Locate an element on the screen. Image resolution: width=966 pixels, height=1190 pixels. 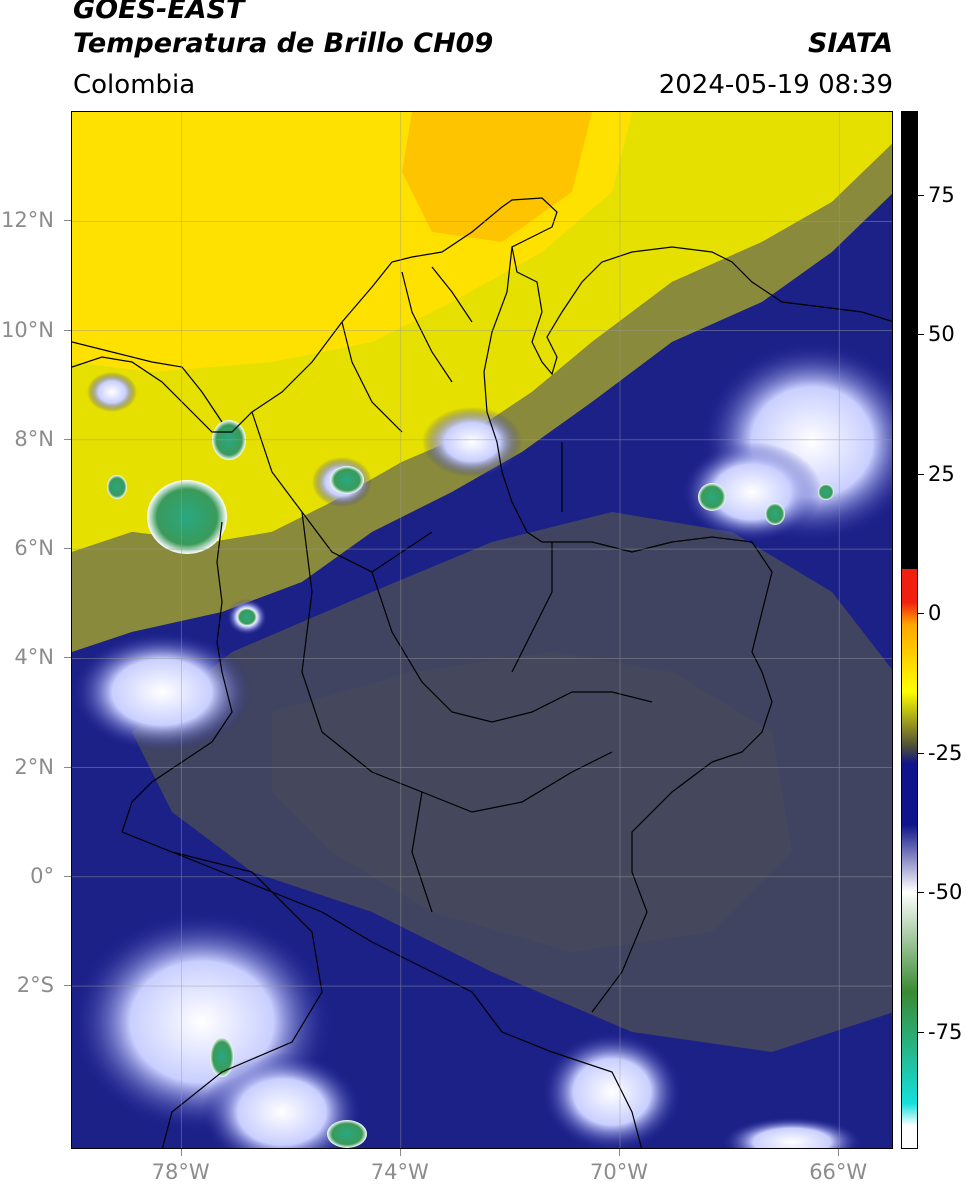
colorbar-tick-label: -75 is located at coordinates (945, 1031).